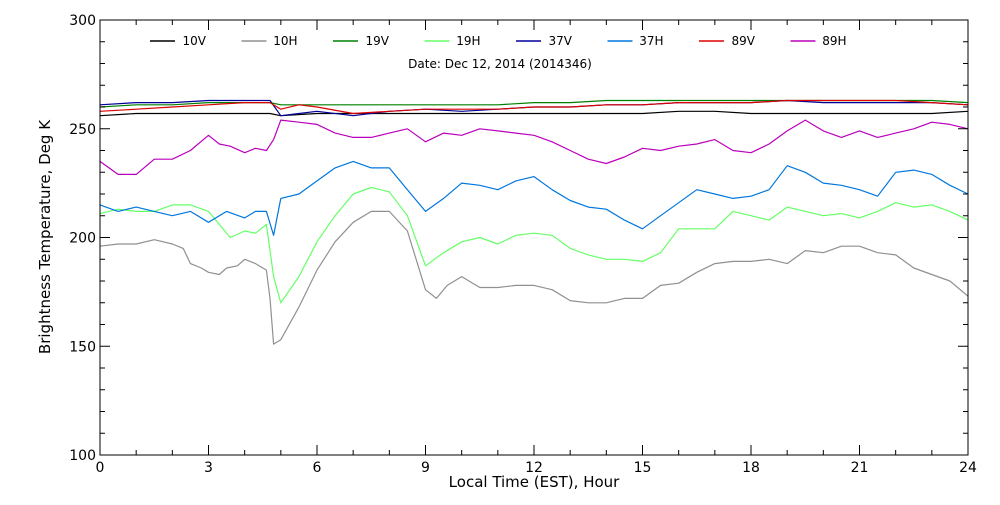 The height and width of the screenshot is (505, 1000). Describe the element at coordinates (378, 41) in the screenshot. I see `legend-label-19v: 19V` at that location.